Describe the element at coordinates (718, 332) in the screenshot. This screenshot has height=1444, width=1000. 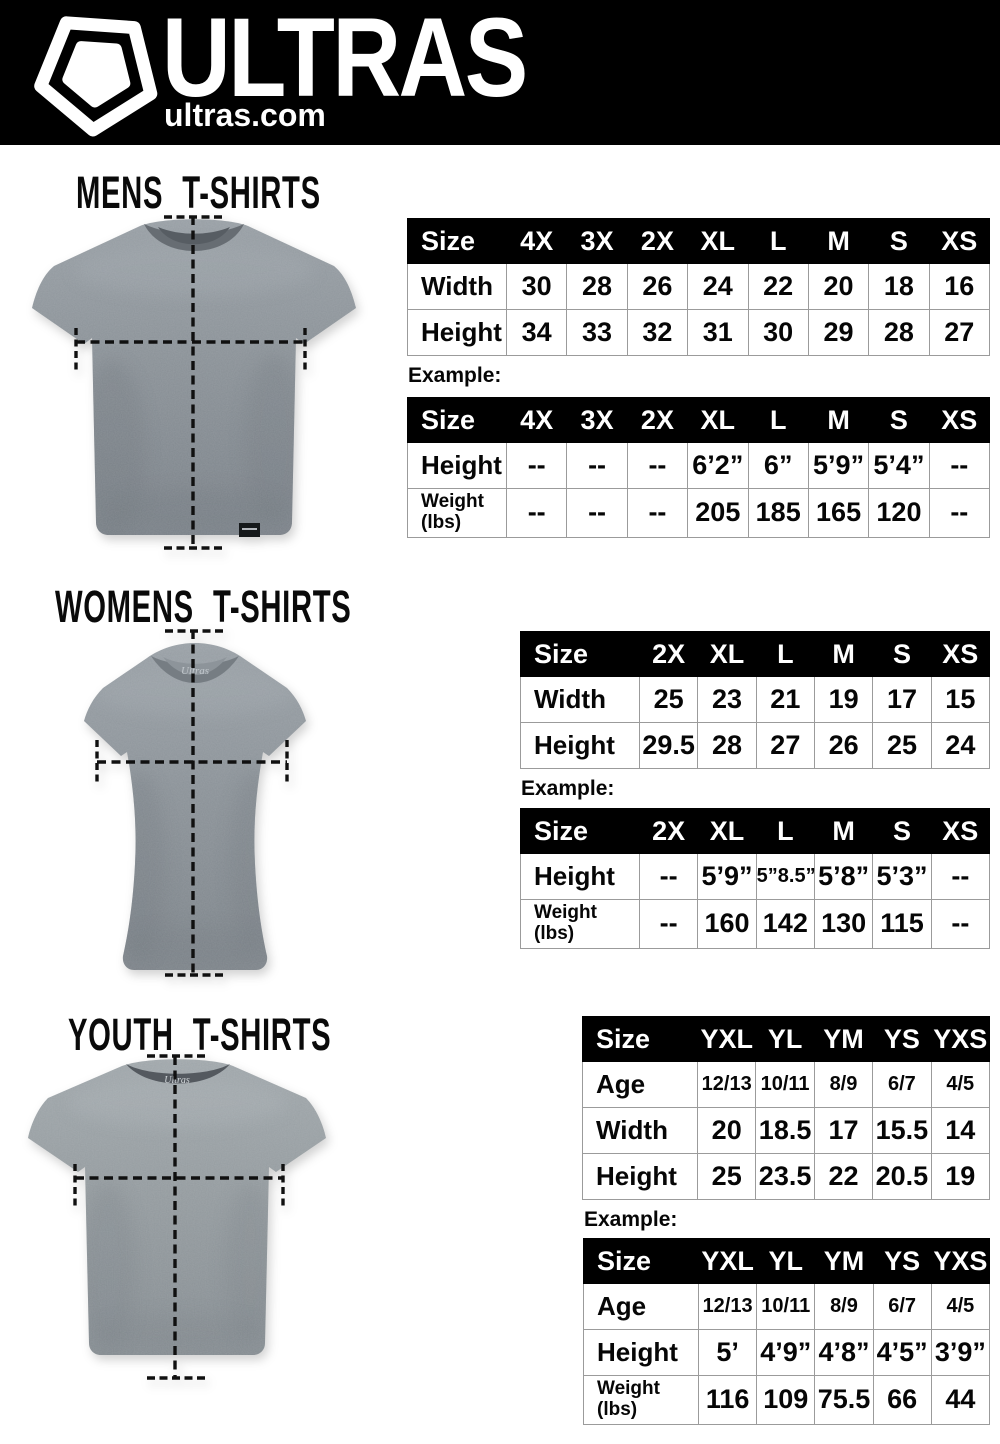
I see `cell-value: 31` at that location.